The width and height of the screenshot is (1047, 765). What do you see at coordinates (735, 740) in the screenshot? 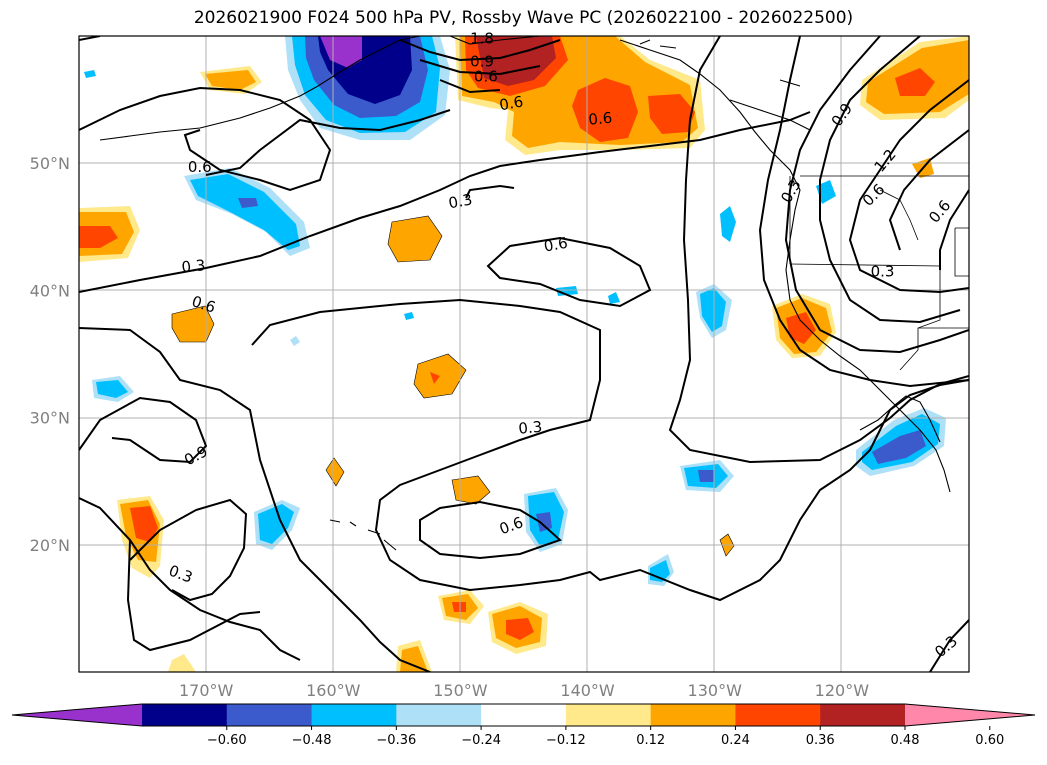
I see `colorbar-label: 0.24` at bounding box center [735, 740].